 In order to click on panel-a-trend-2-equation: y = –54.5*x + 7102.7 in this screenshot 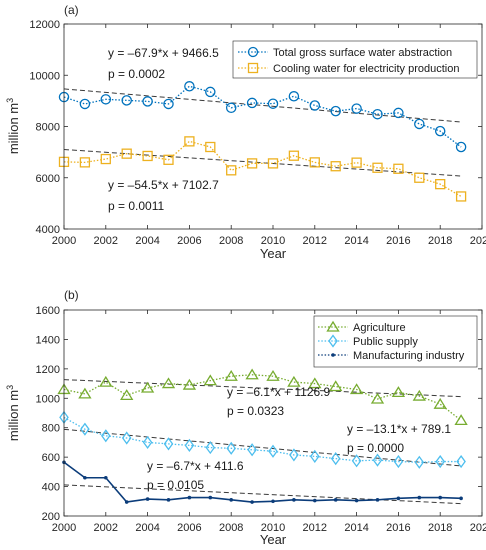, I will do `click(163, 185)`.